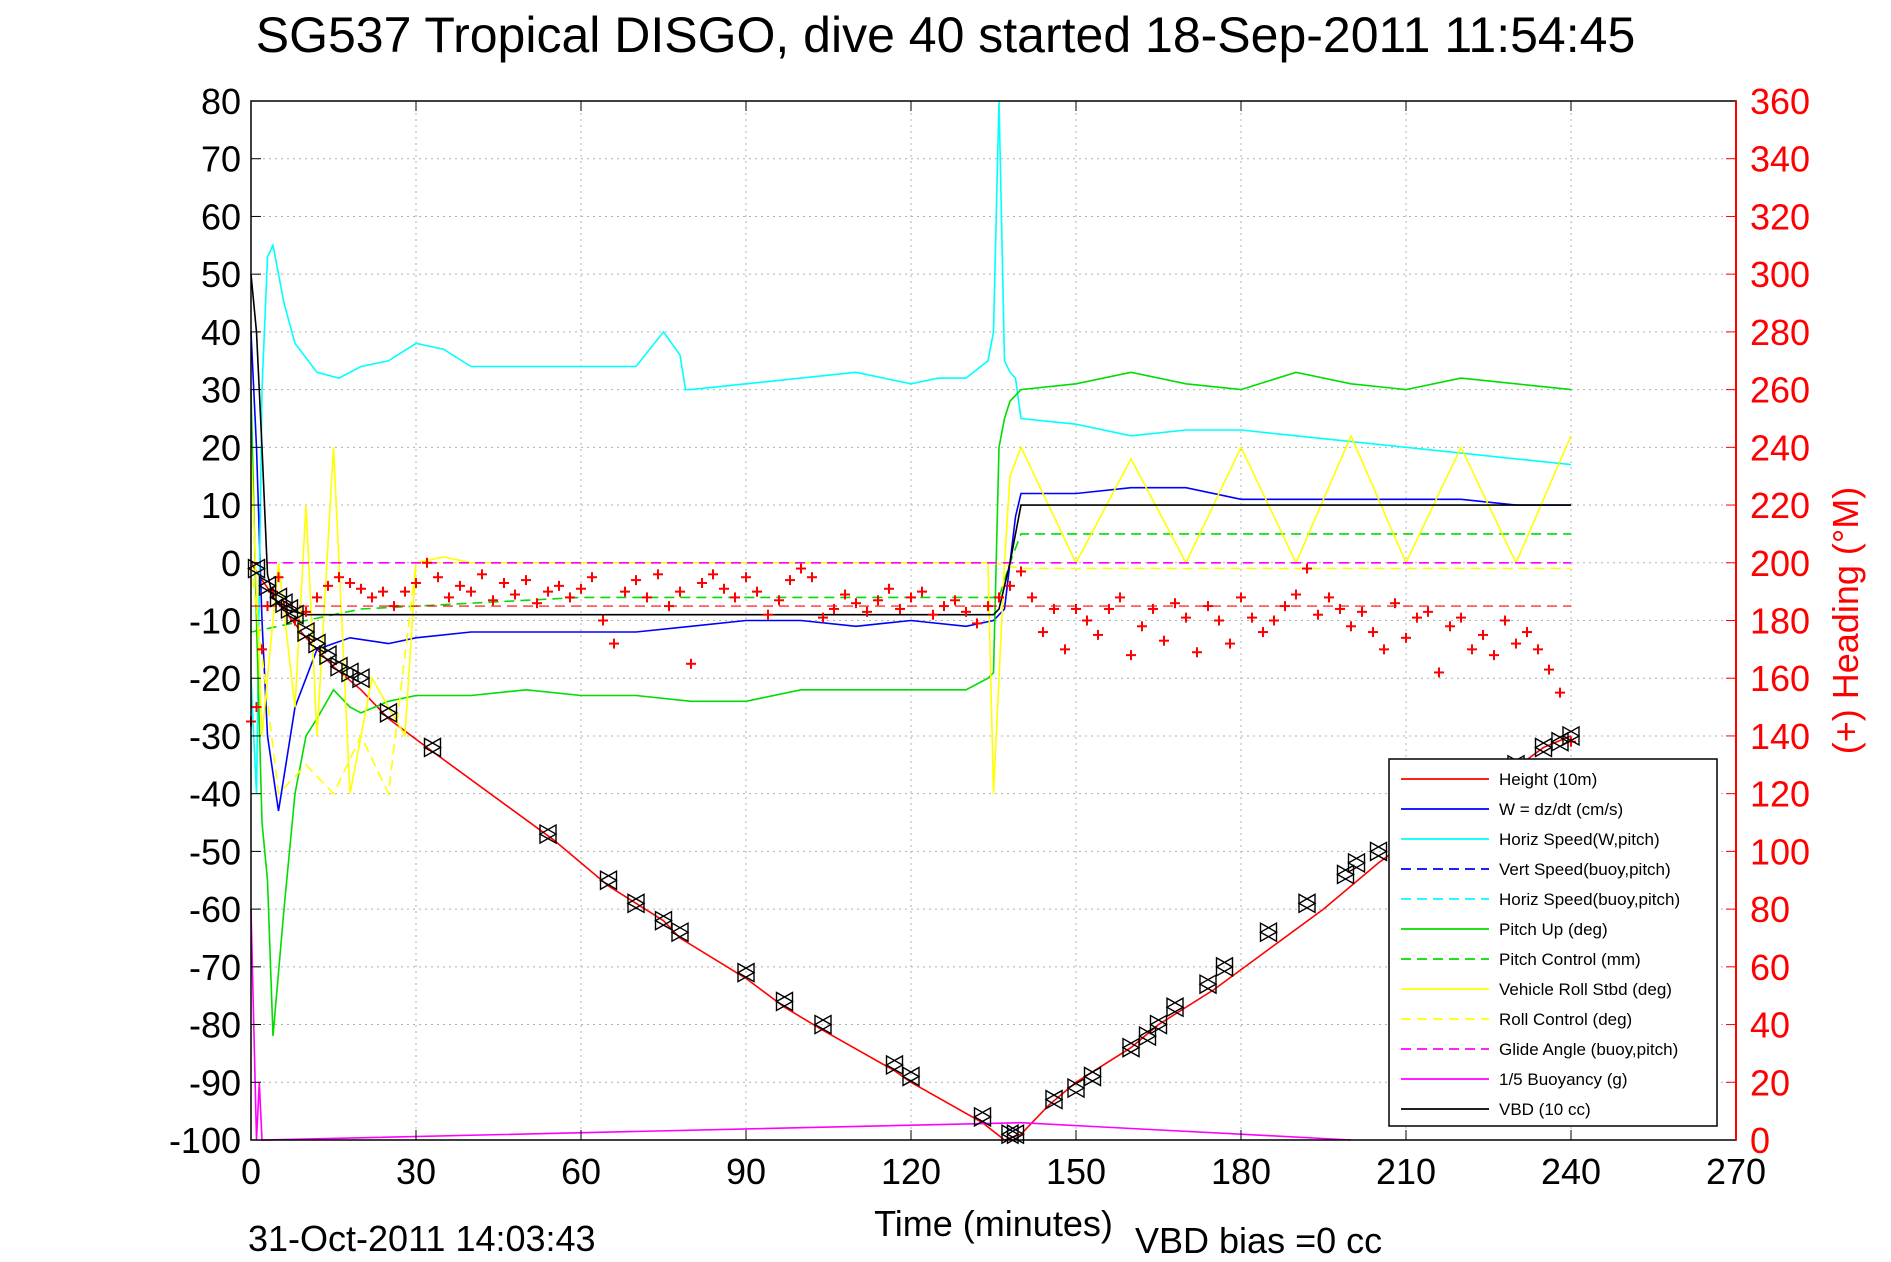 Image resolution: width=1891 pixels, height=1262 pixels. Describe the element at coordinates (1571, 1171) in the screenshot. I see `x-tick-label: 240` at that location.